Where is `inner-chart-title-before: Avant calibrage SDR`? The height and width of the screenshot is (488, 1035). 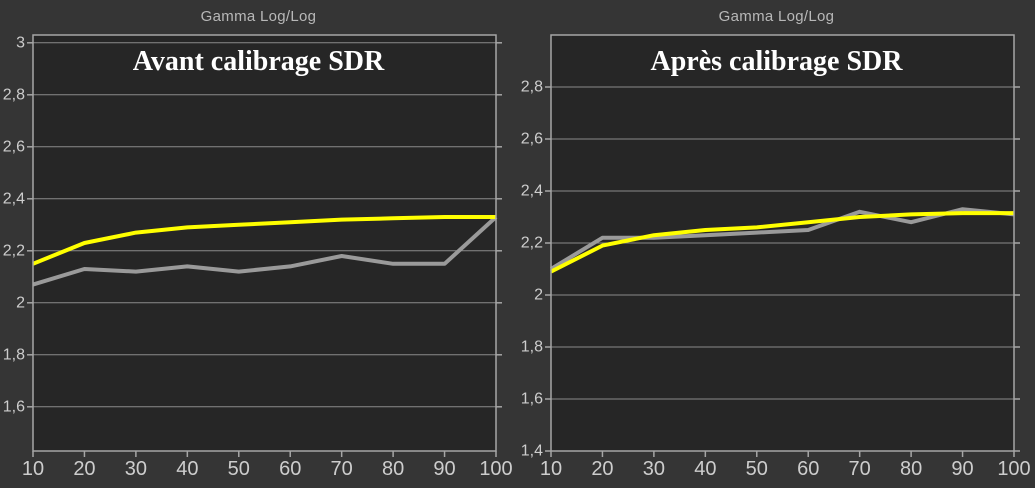
inner-chart-title-before: Avant calibrage SDR is located at coordinates (258, 61).